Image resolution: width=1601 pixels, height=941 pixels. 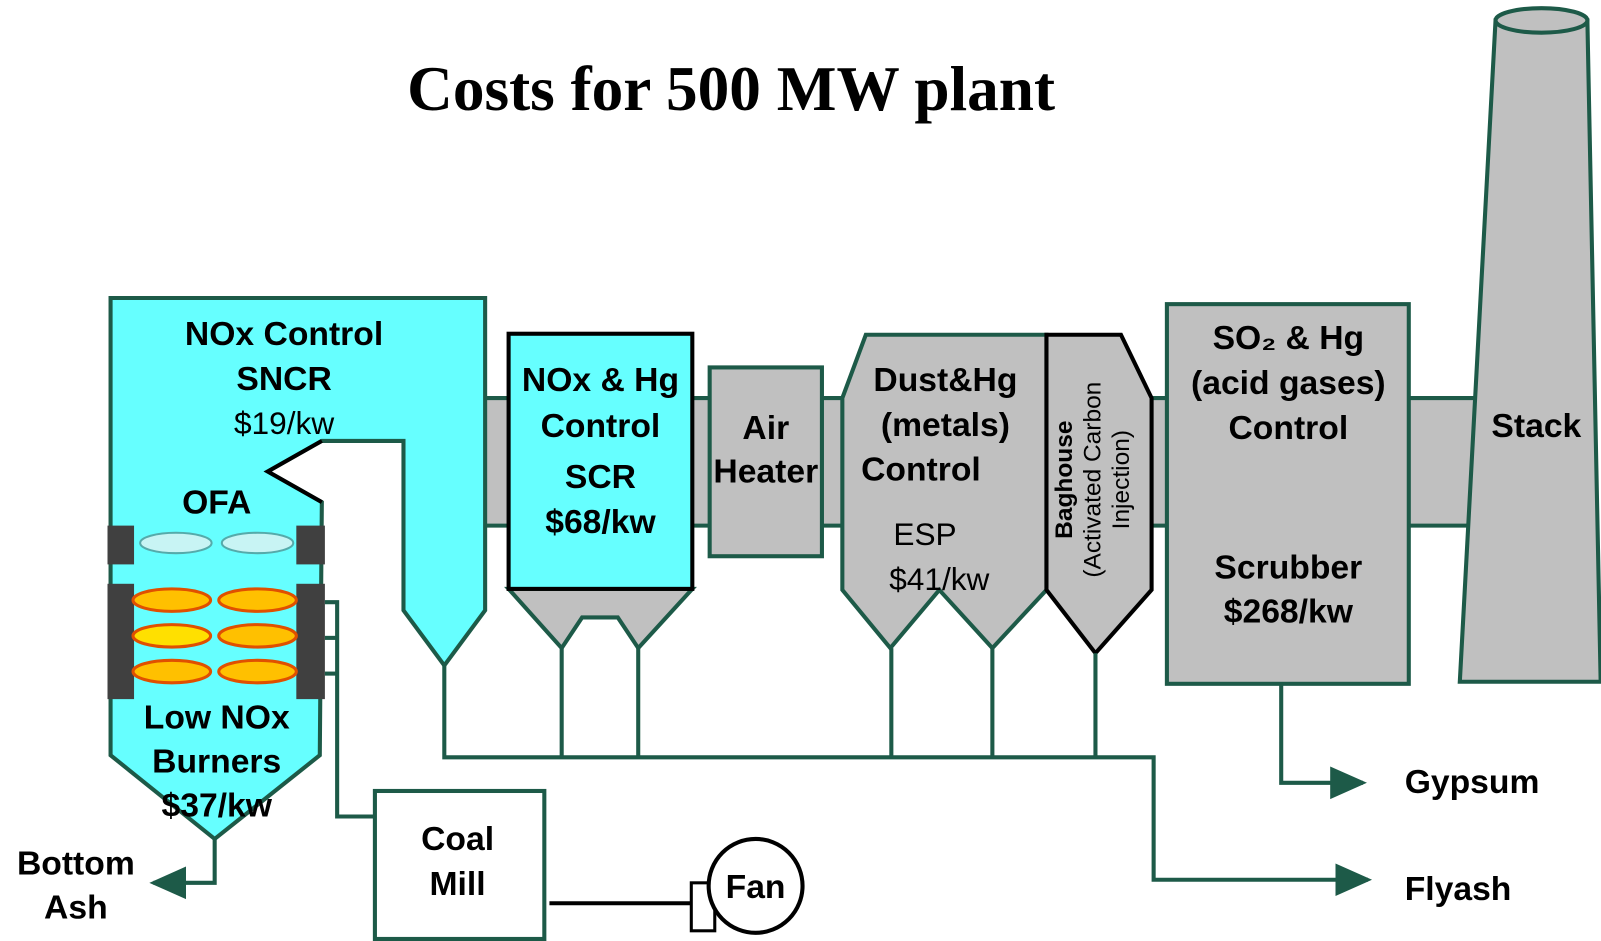 I want to click on label: (acid gases), so click(x=1288, y=383).